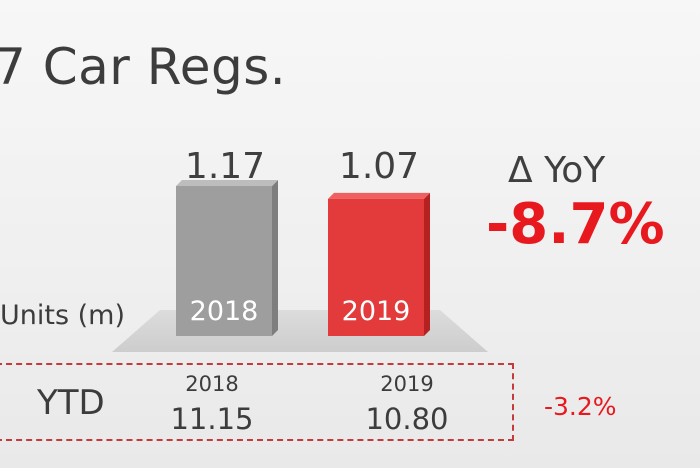 Image resolution: width=700 pixels, height=468 pixels. Describe the element at coordinates (575, 224) in the screenshot. I see `delta-yoy-value: -8.7%` at that location.